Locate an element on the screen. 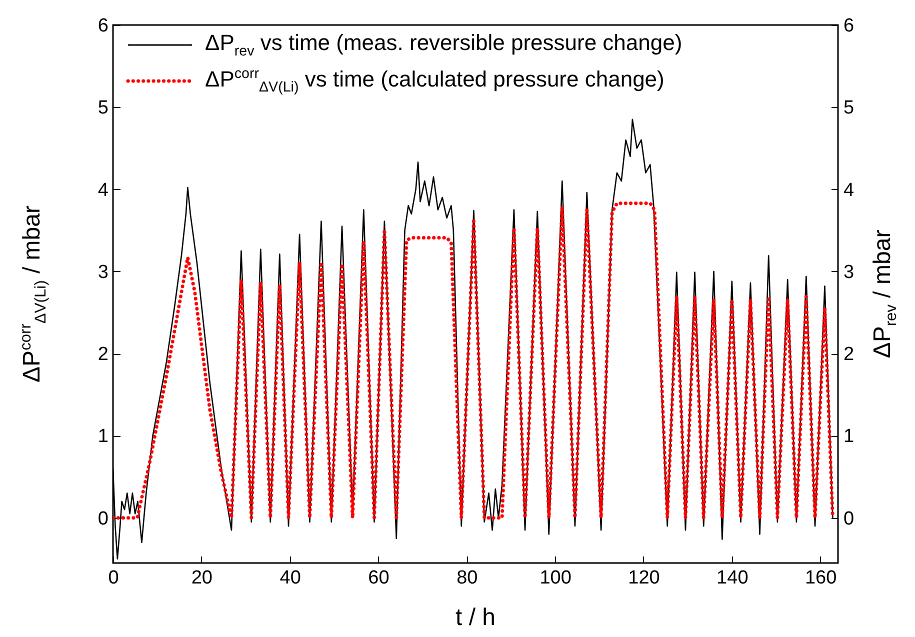  y-tick-label: 0 is located at coordinates (103, 519).